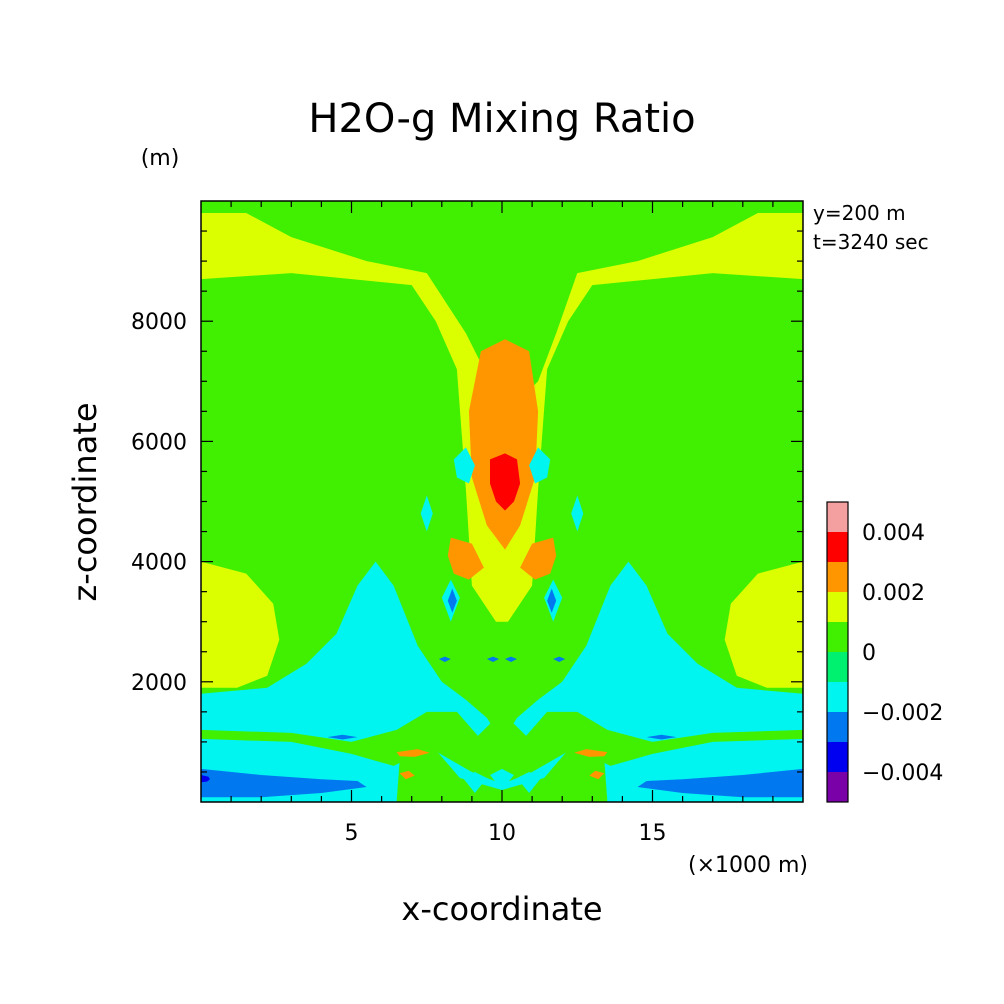 The height and width of the screenshot is (1004, 1004). I want to click on annotation-time: t=3240 sec, so click(871, 242).